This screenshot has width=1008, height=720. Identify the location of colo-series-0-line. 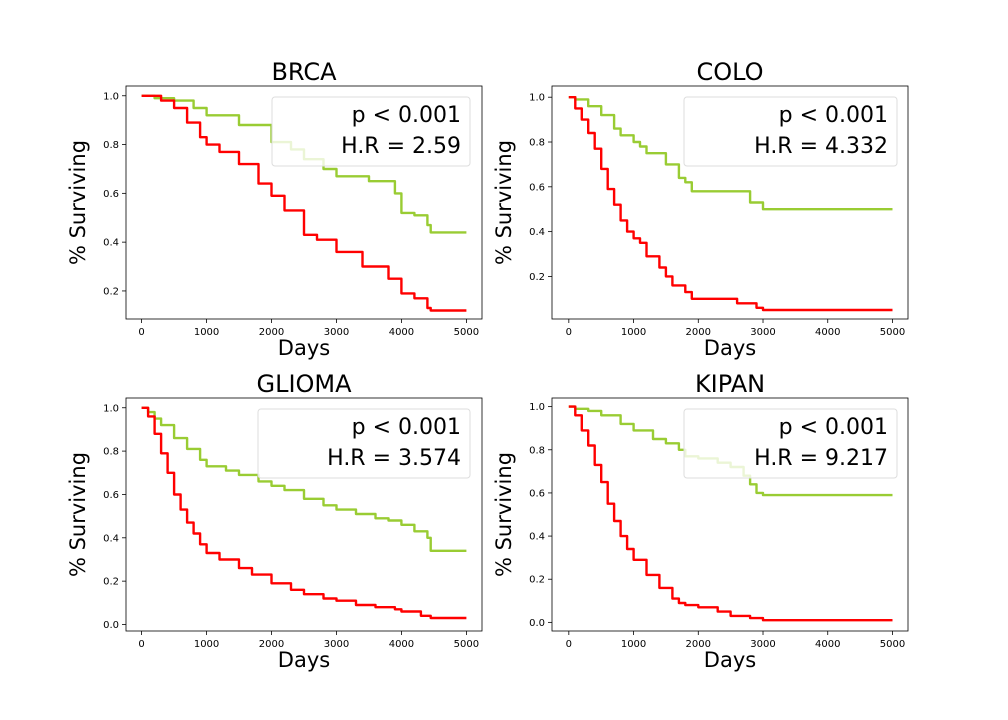
(730, 153).